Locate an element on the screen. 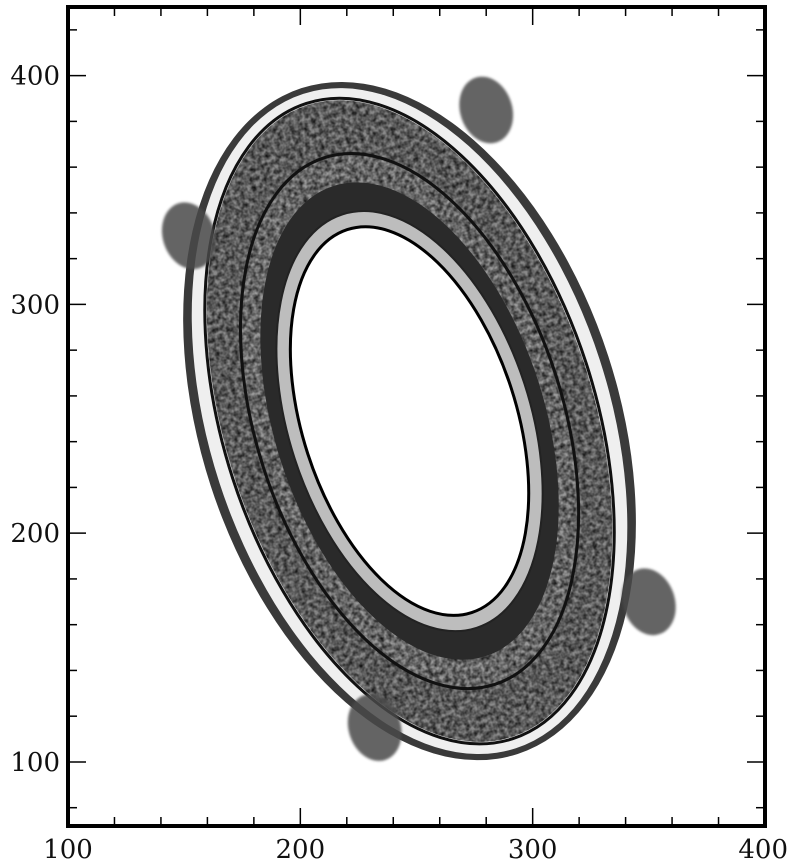 This screenshot has height=864, width=790. upper-right-lobe is located at coordinates (486, 110).